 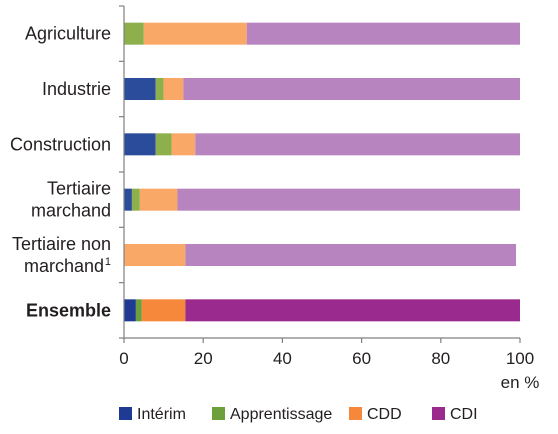 What do you see at coordinates (520, 382) in the screenshot?
I see `x-axis-unit-label: en %` at bounding box center [520, 382].